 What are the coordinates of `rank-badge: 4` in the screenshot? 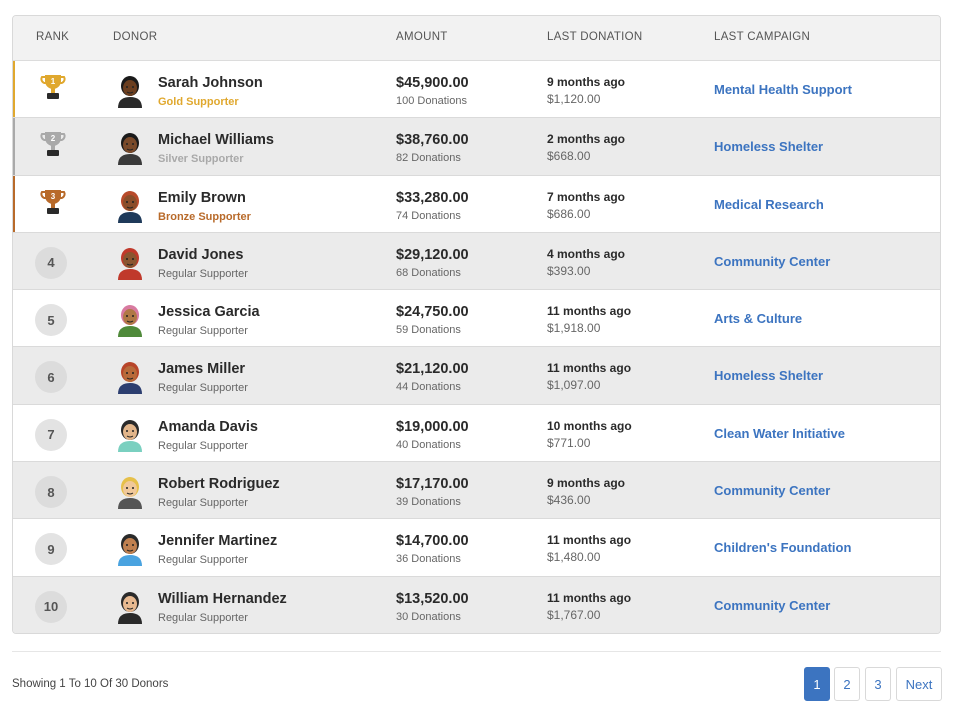 It's located at (51, 262).